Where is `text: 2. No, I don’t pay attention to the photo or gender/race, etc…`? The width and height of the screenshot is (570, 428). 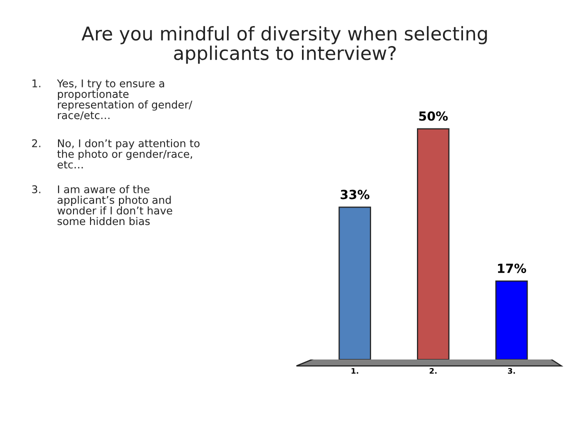 text: 2. No, I don’t pay attention to the photo or gender/race, etc… is located at coordinates (116, 154).